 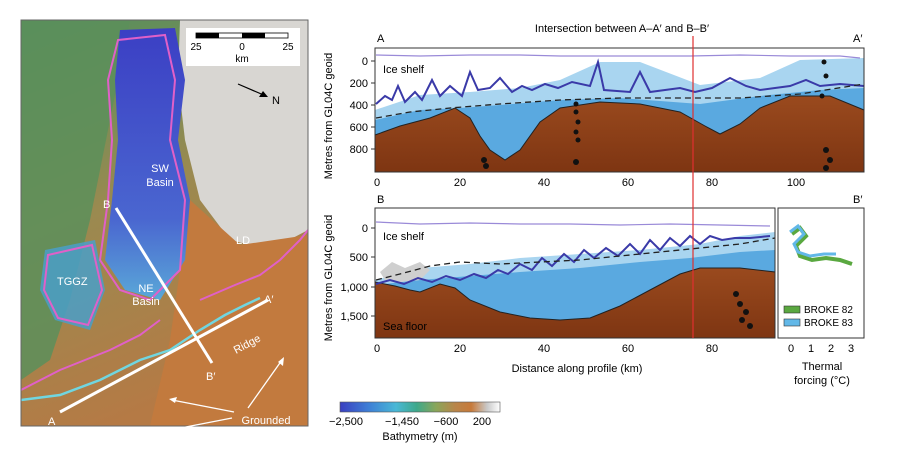 What do you see at coordinates (196, 47) in the screenshot?
I see `scale-tick-left: 25` at bounding box center [196, 47].